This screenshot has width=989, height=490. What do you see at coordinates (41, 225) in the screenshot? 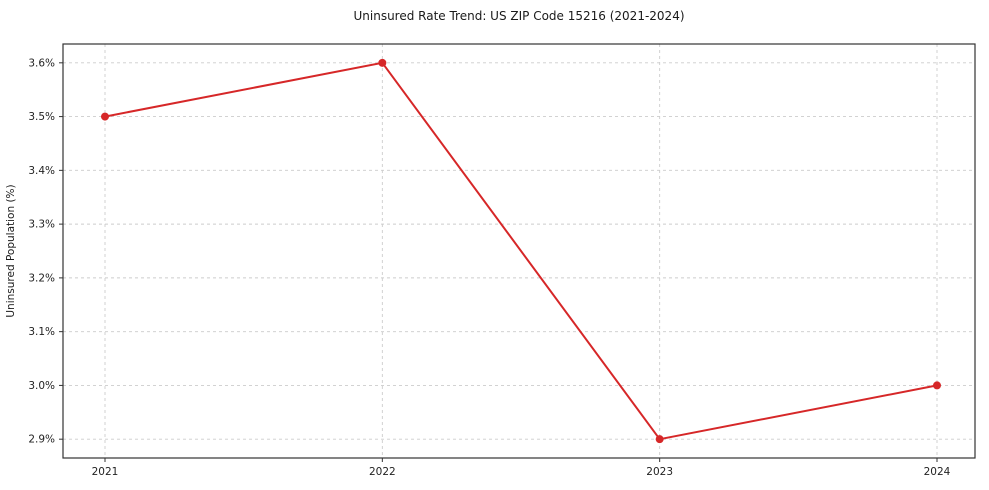
I see `y-tick-label: 3.3%` at bounding box center [41, 225].